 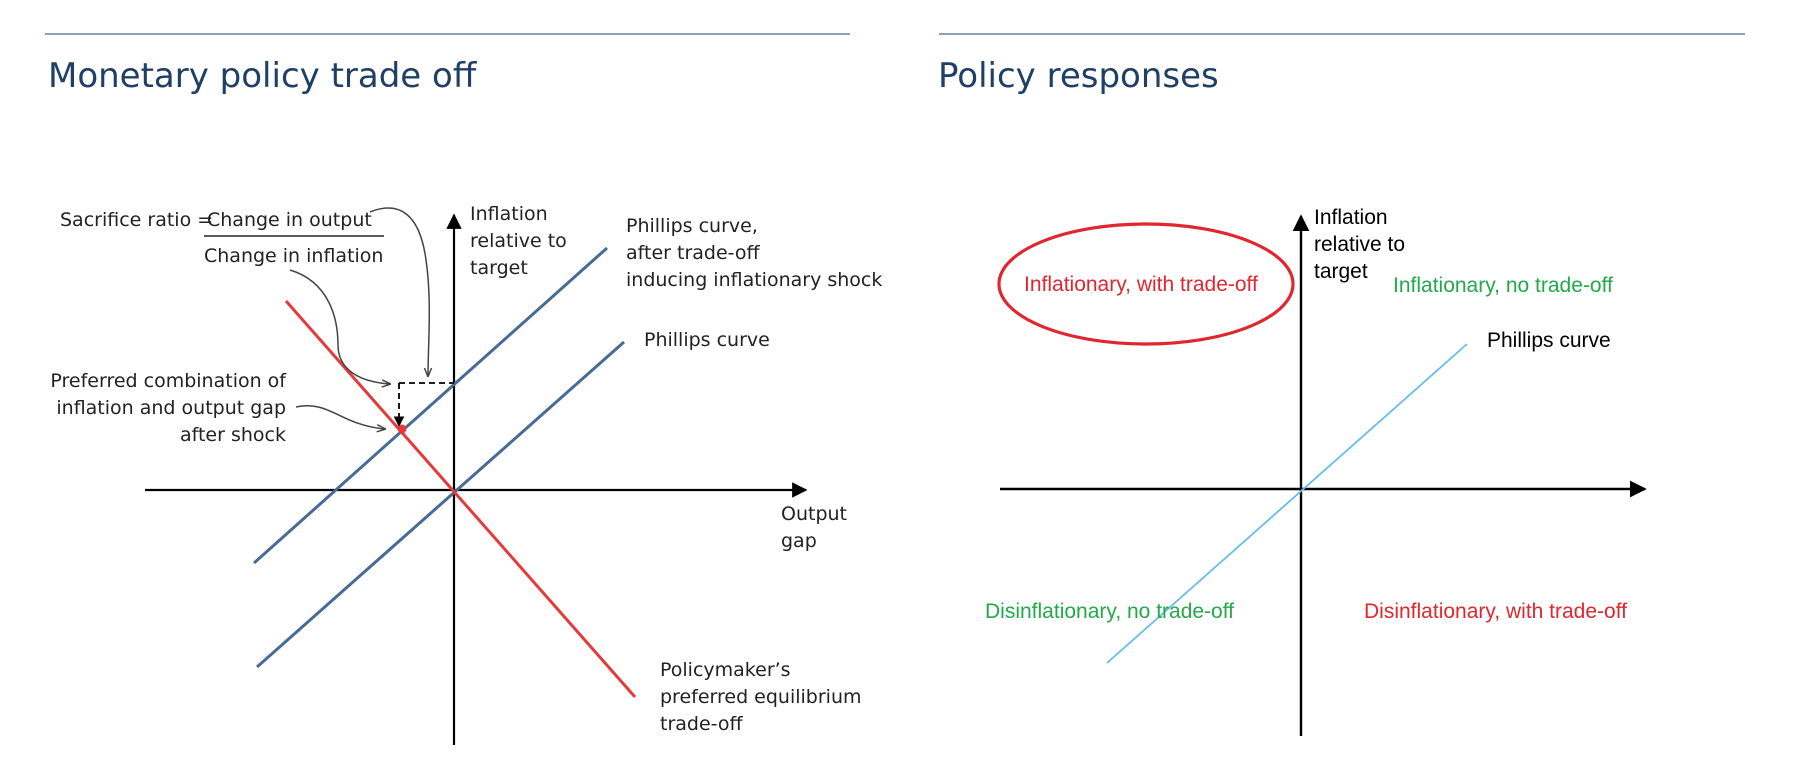 What do you see at coordinates (761, 697) in the screenshot?
I see `policymaker-label-2: preferred equilibrium` at bounding box center [761, 697].